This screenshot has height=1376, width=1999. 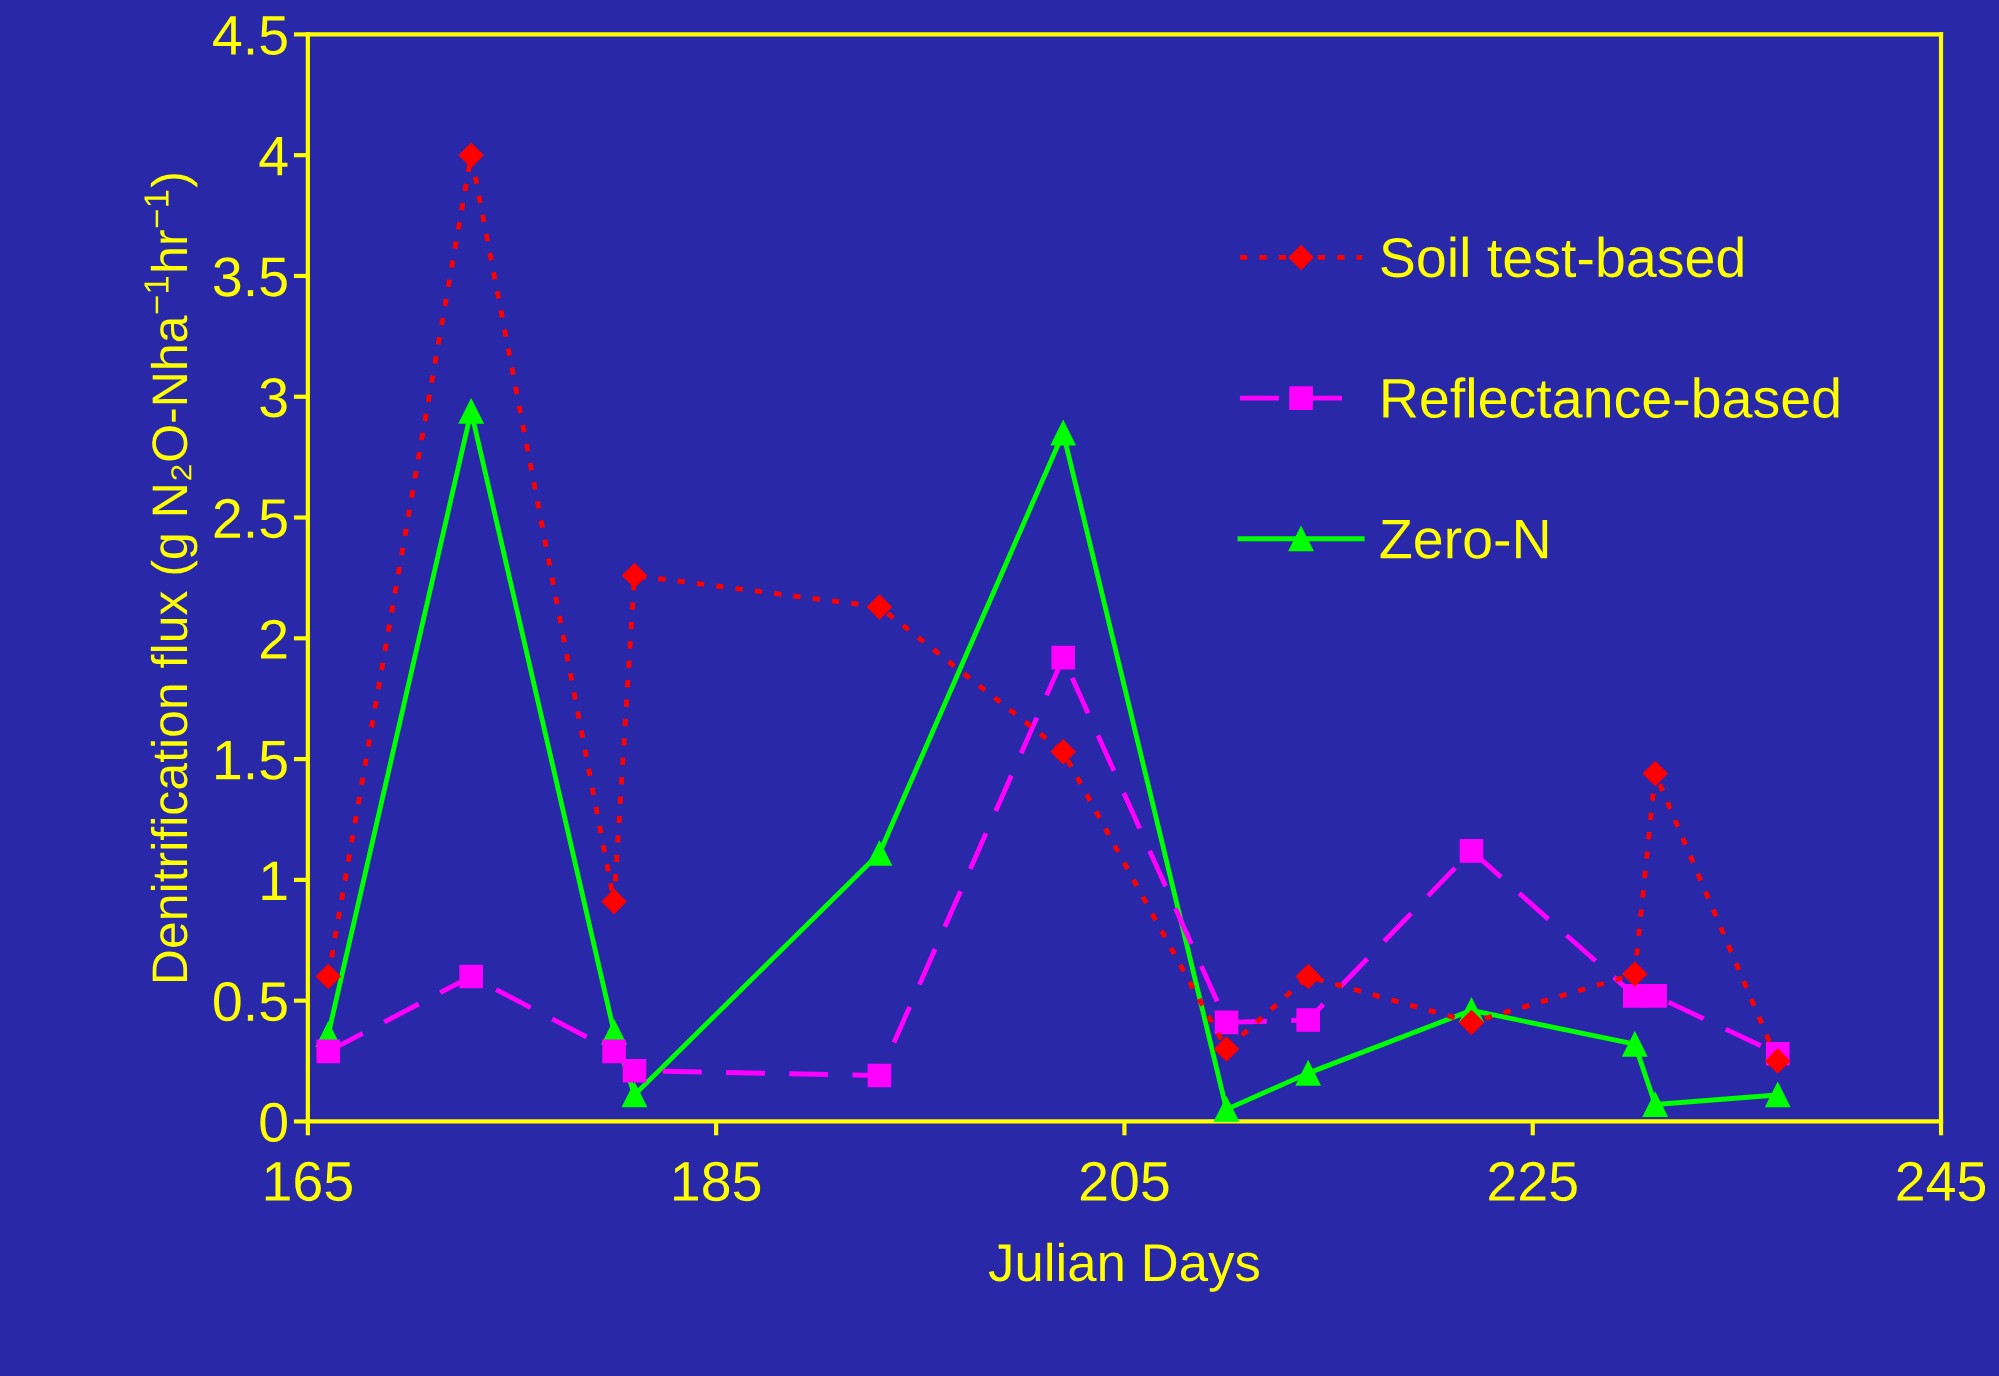 I want to click on y-axis-title: Denitrification flux (g N₂O-Nha$^{−1}$hr$^{−1}$), so click(x=171, y=578).